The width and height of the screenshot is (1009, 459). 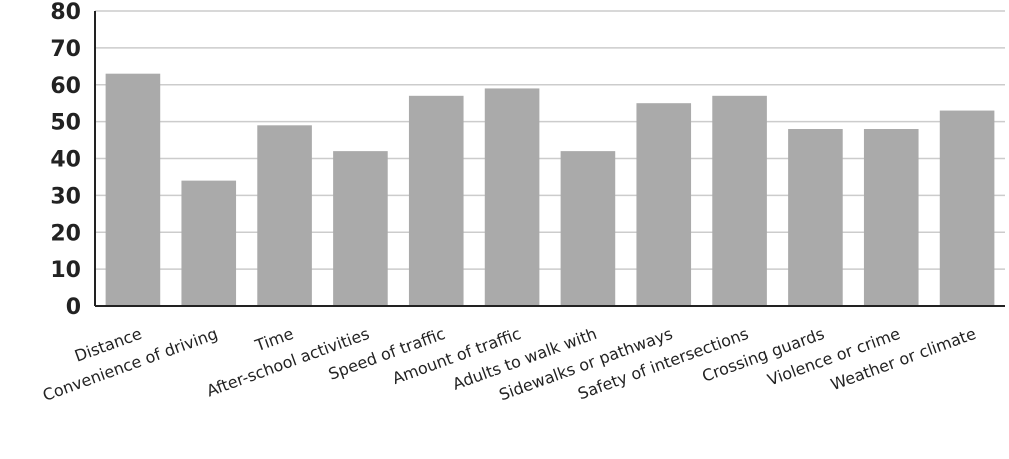 What do you see at coordinates (65, 123) in the screenshot?
I see `y-tick-label: 50` at bounding box center [65, 123].